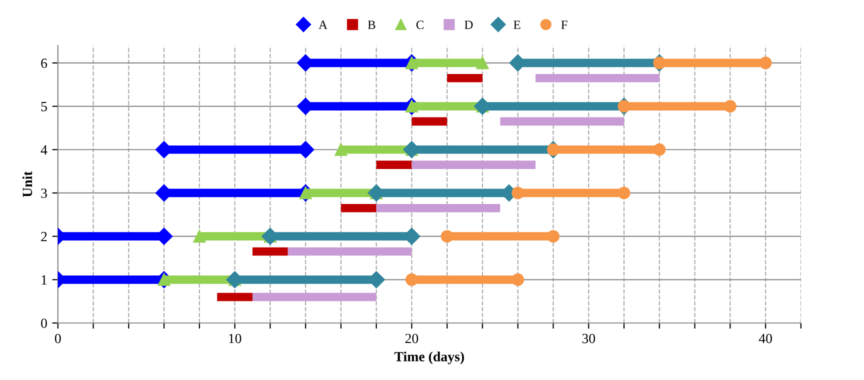 This screenshot has height=380, width=864. I want to click on legend-label: B, so click(372, 24).